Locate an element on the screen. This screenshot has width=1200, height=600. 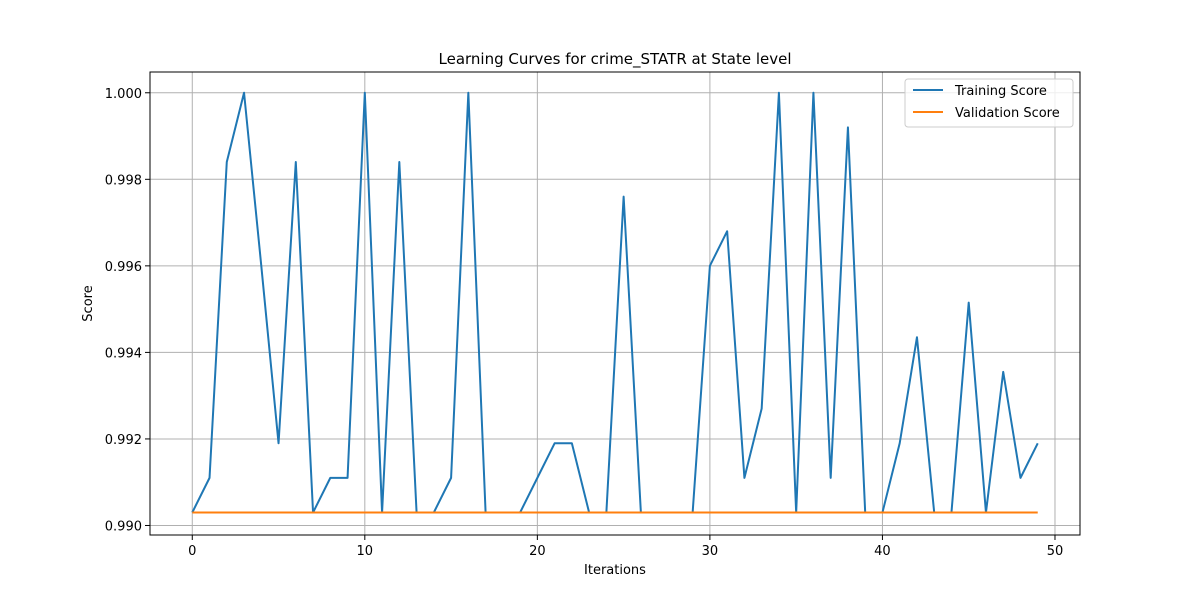
y-tick-label: 0.998 is located at coordinates (123, 180).